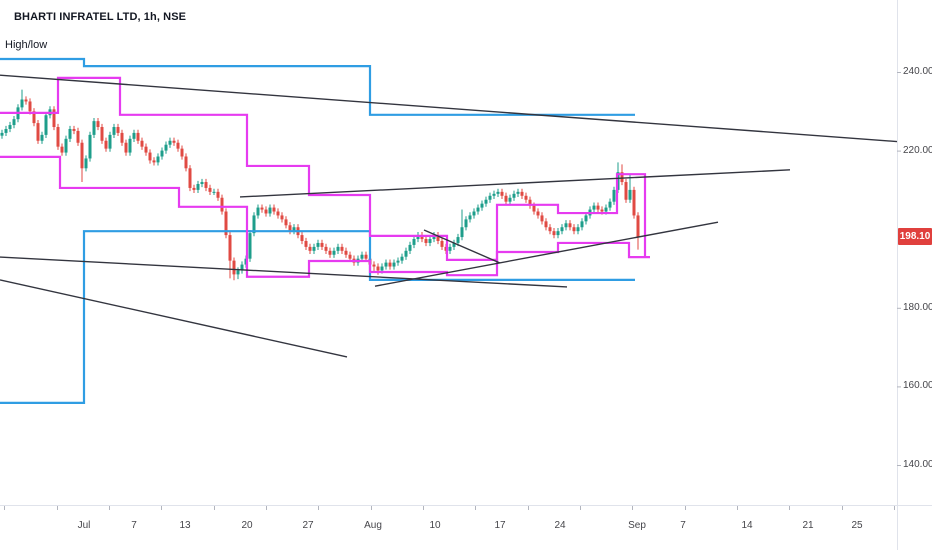  I want to click on price-tick-label: 160.00, so click(917, 386).